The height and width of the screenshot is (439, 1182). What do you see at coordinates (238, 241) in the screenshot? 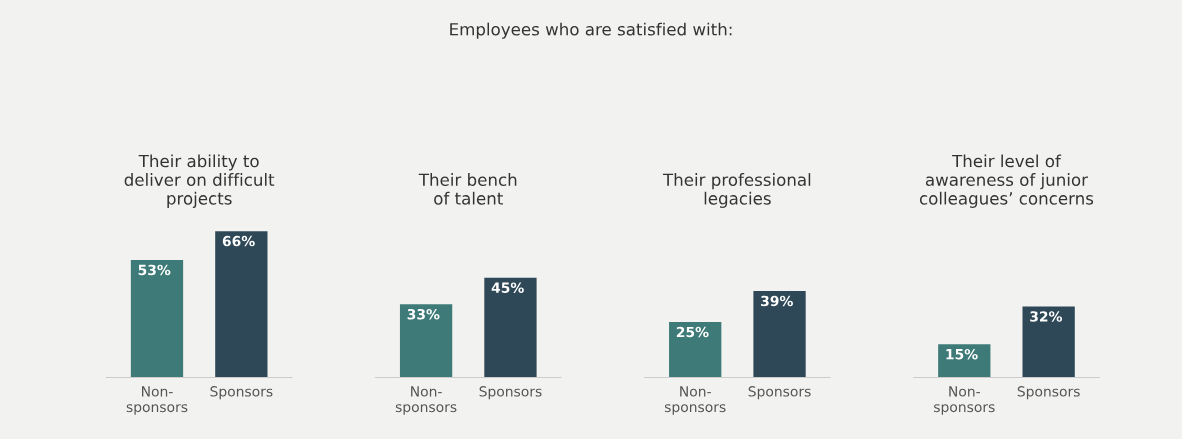
I see `data-label: 66%` at bounding box center [238, 241].